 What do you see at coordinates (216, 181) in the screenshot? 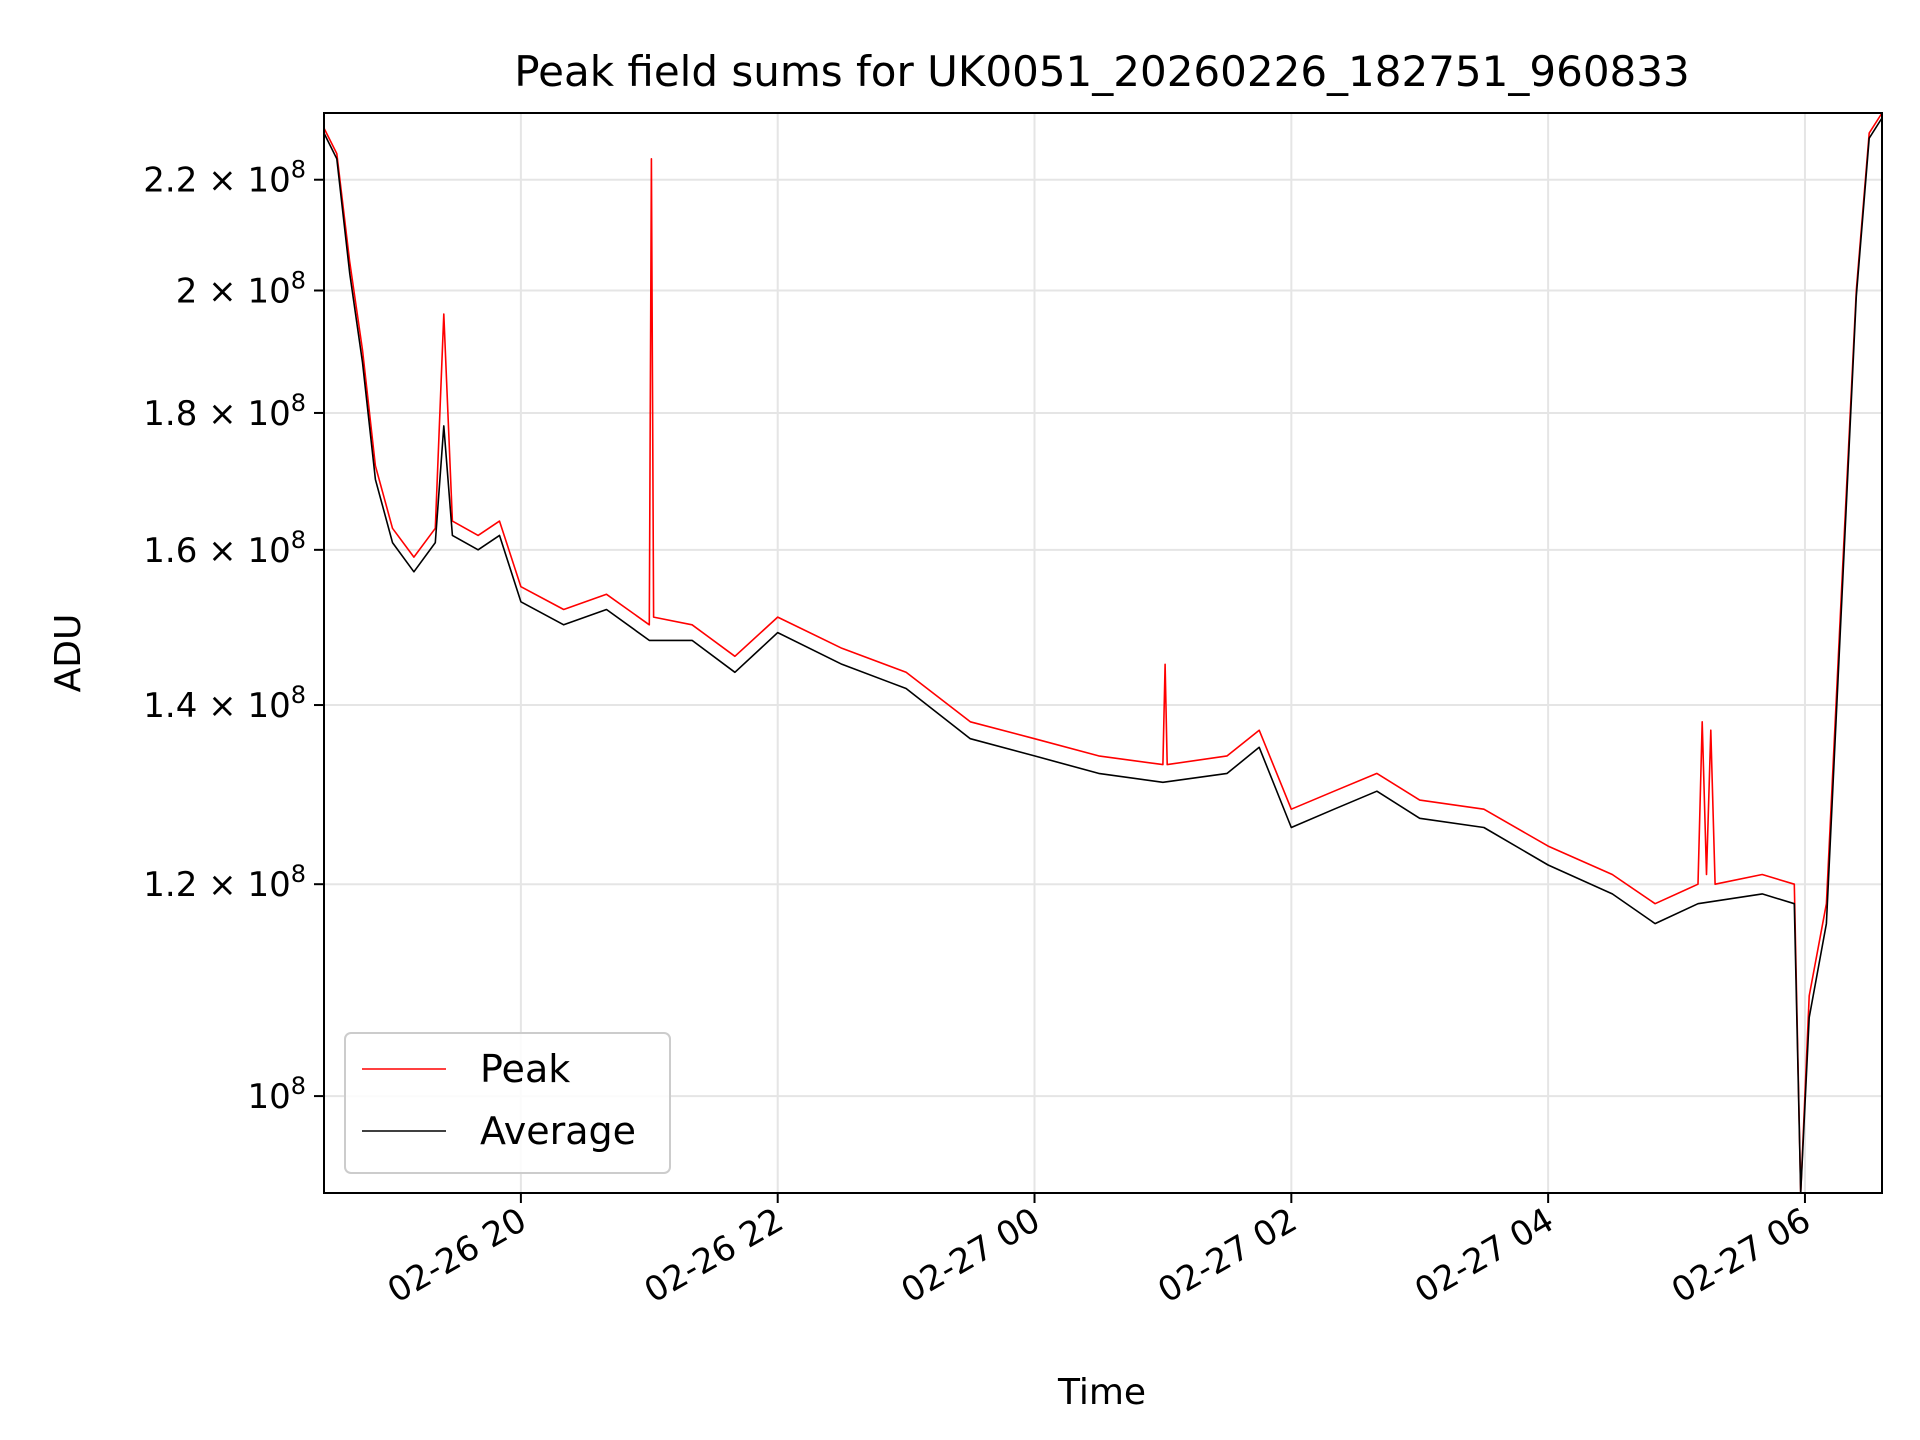
I see `y-tick-mantissa: 2.2 × 10` at bounding box center [216, 181].